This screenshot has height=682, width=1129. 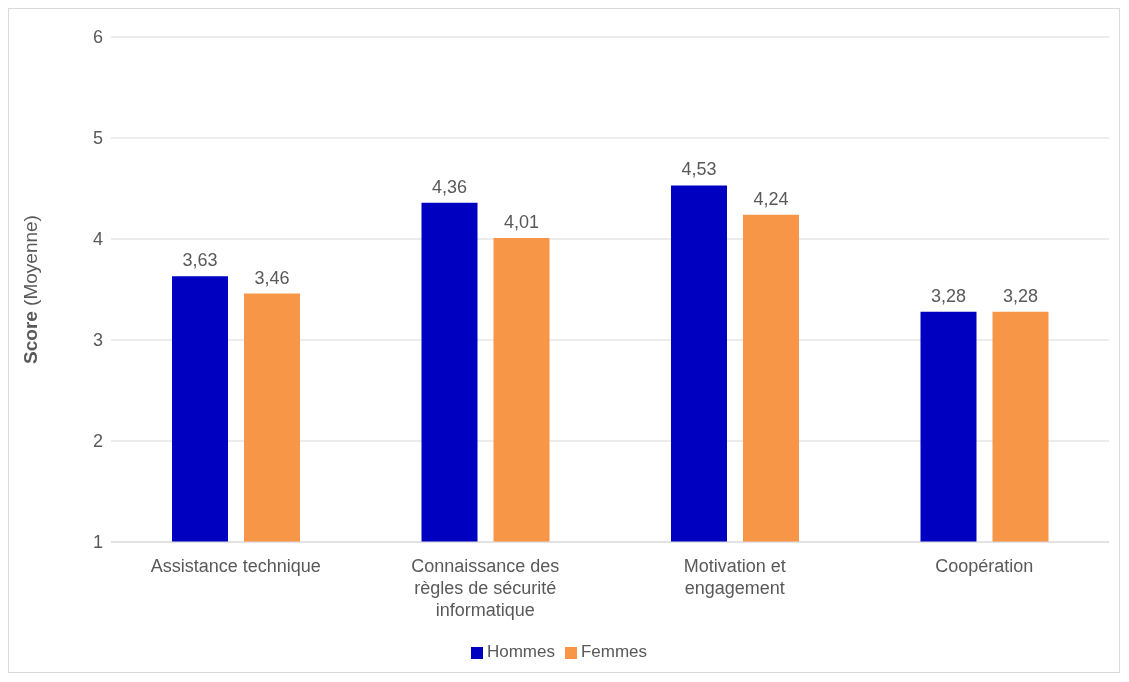 What do you see at coordinates (734, 577) in the screenshot?
I see `x-tick-label: Motivation et engagement` at bounding box center [734, 577].